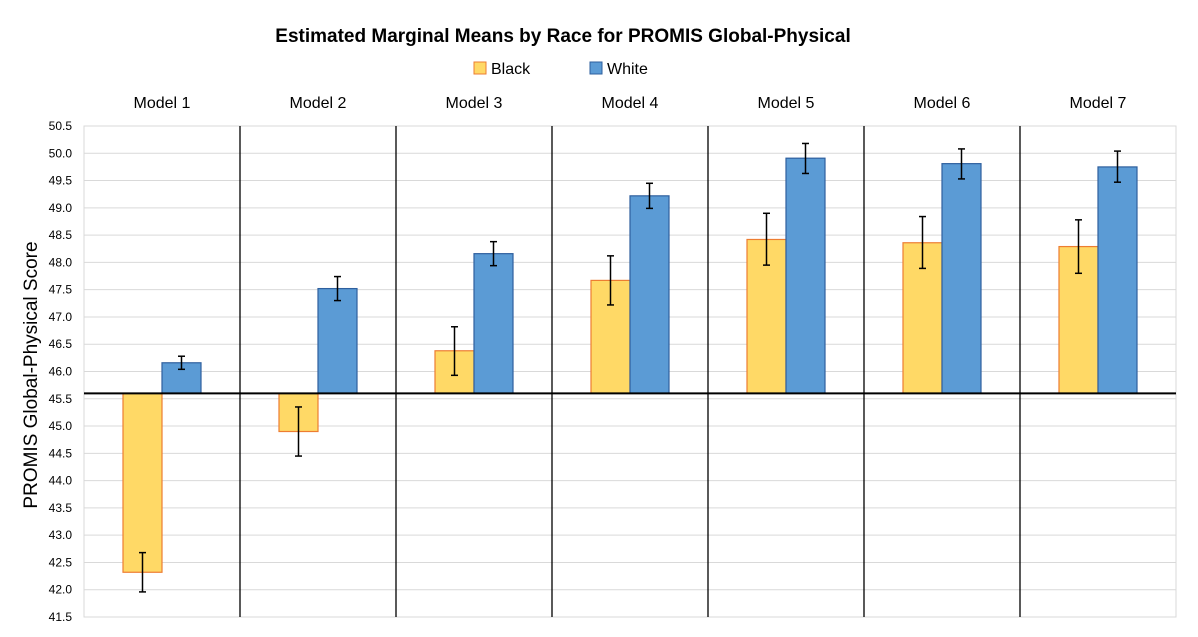 This screenshot has height=637, width=1198. Describe the element at coordinates (596, 68) in the screenshot. I see `legend-swatch-white` at that location.